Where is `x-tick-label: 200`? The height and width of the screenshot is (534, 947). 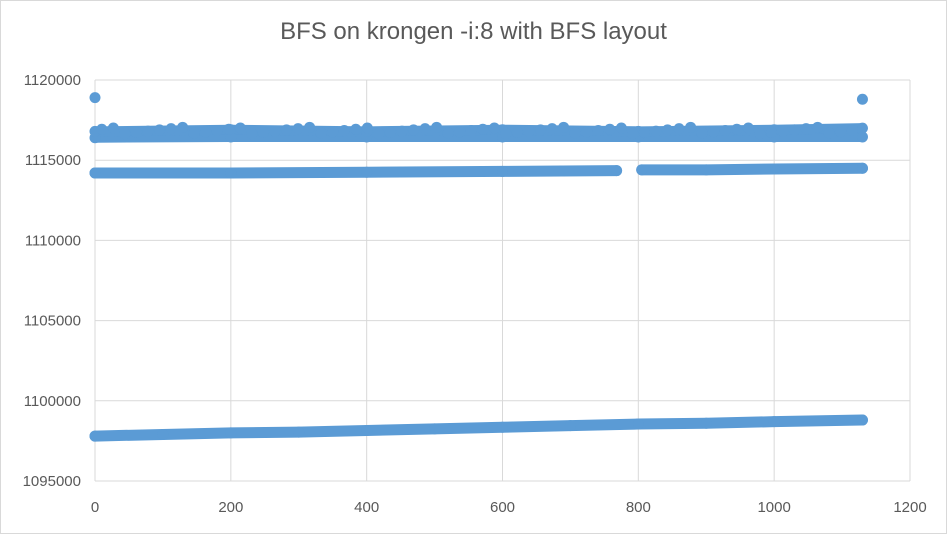
x-tick-label: 200 is located at coordinates (230, 507).